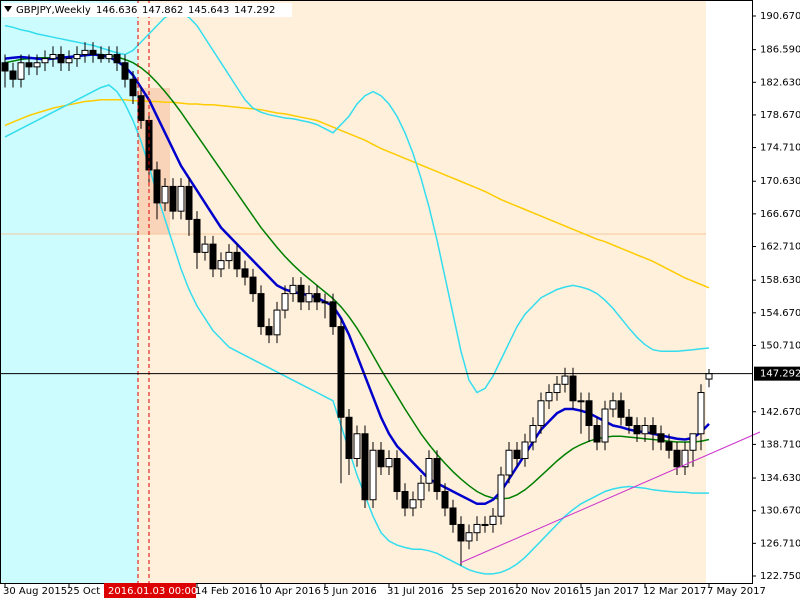 This screenshot has height=600, width=800. Describe the element at coordinates (780, 412) in the screenshot. I see `y-tick-label: 142.670` at that location.